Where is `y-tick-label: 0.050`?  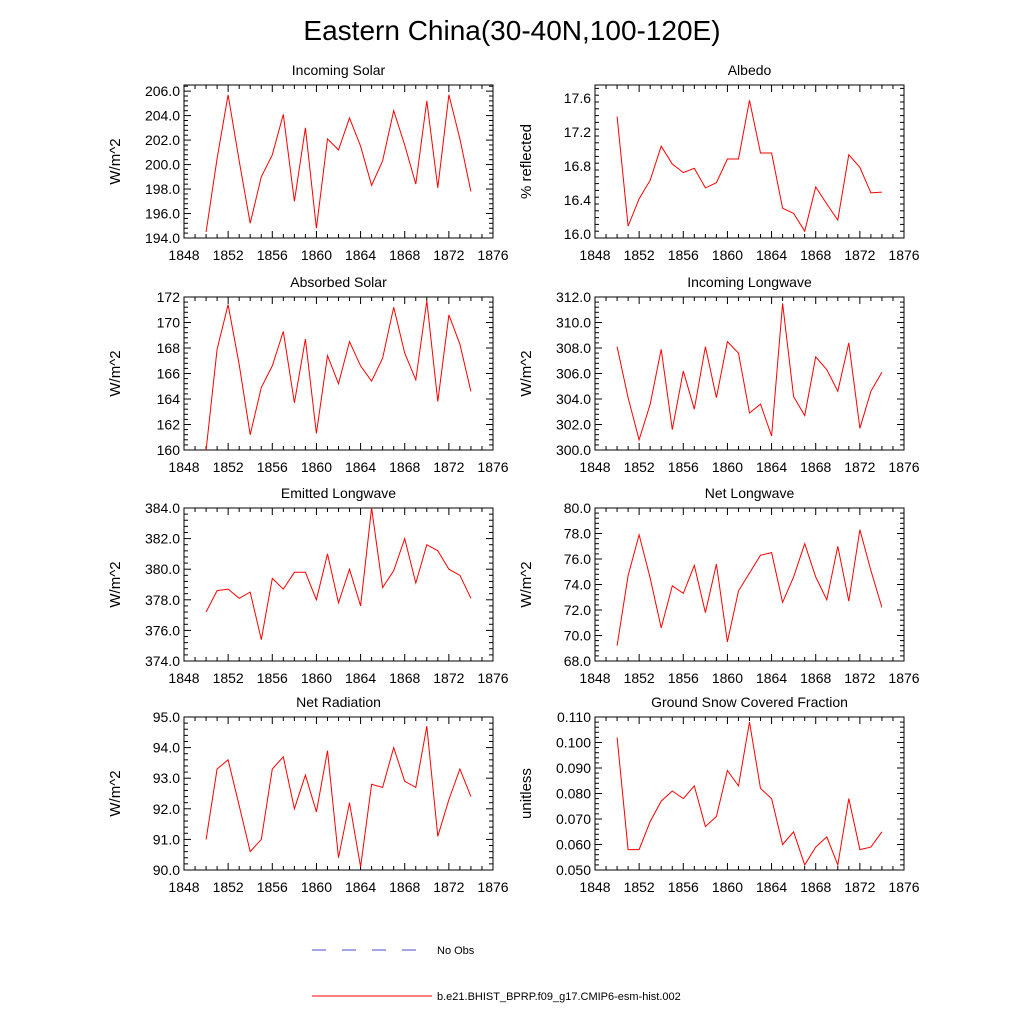
y-tick-label: 0.050 is located at coordinates (573, 870).